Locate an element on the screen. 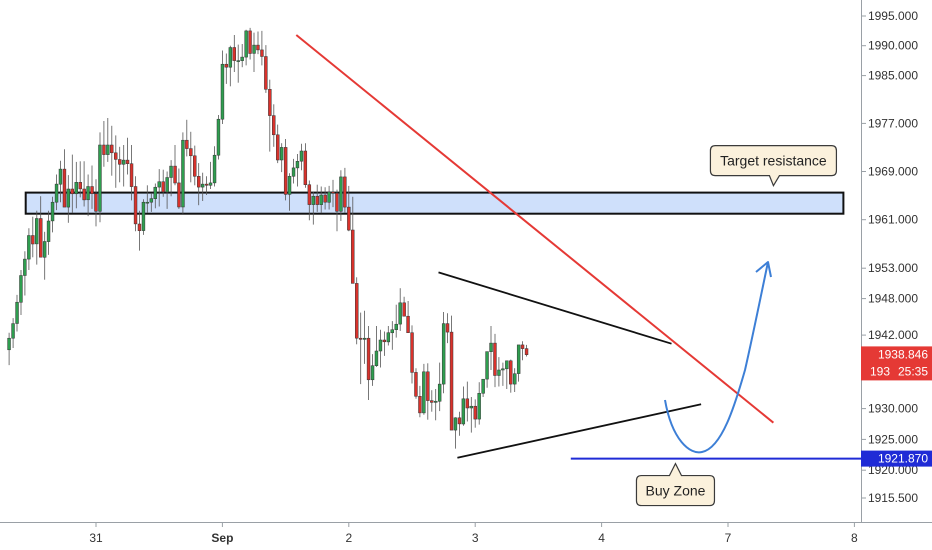  price-tick-label: 1990.000 is located at coordinates (893, 46).